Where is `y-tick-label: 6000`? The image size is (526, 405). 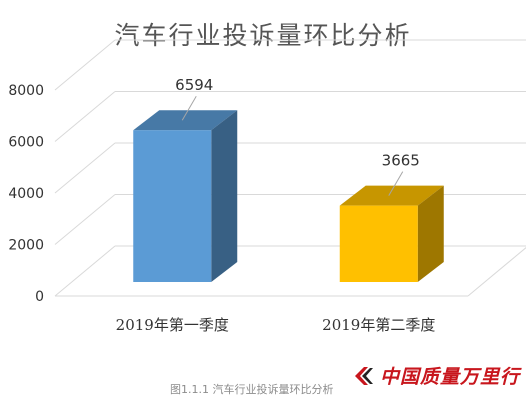
y-tick-label: 6000 is located at coordinates (26, 143).